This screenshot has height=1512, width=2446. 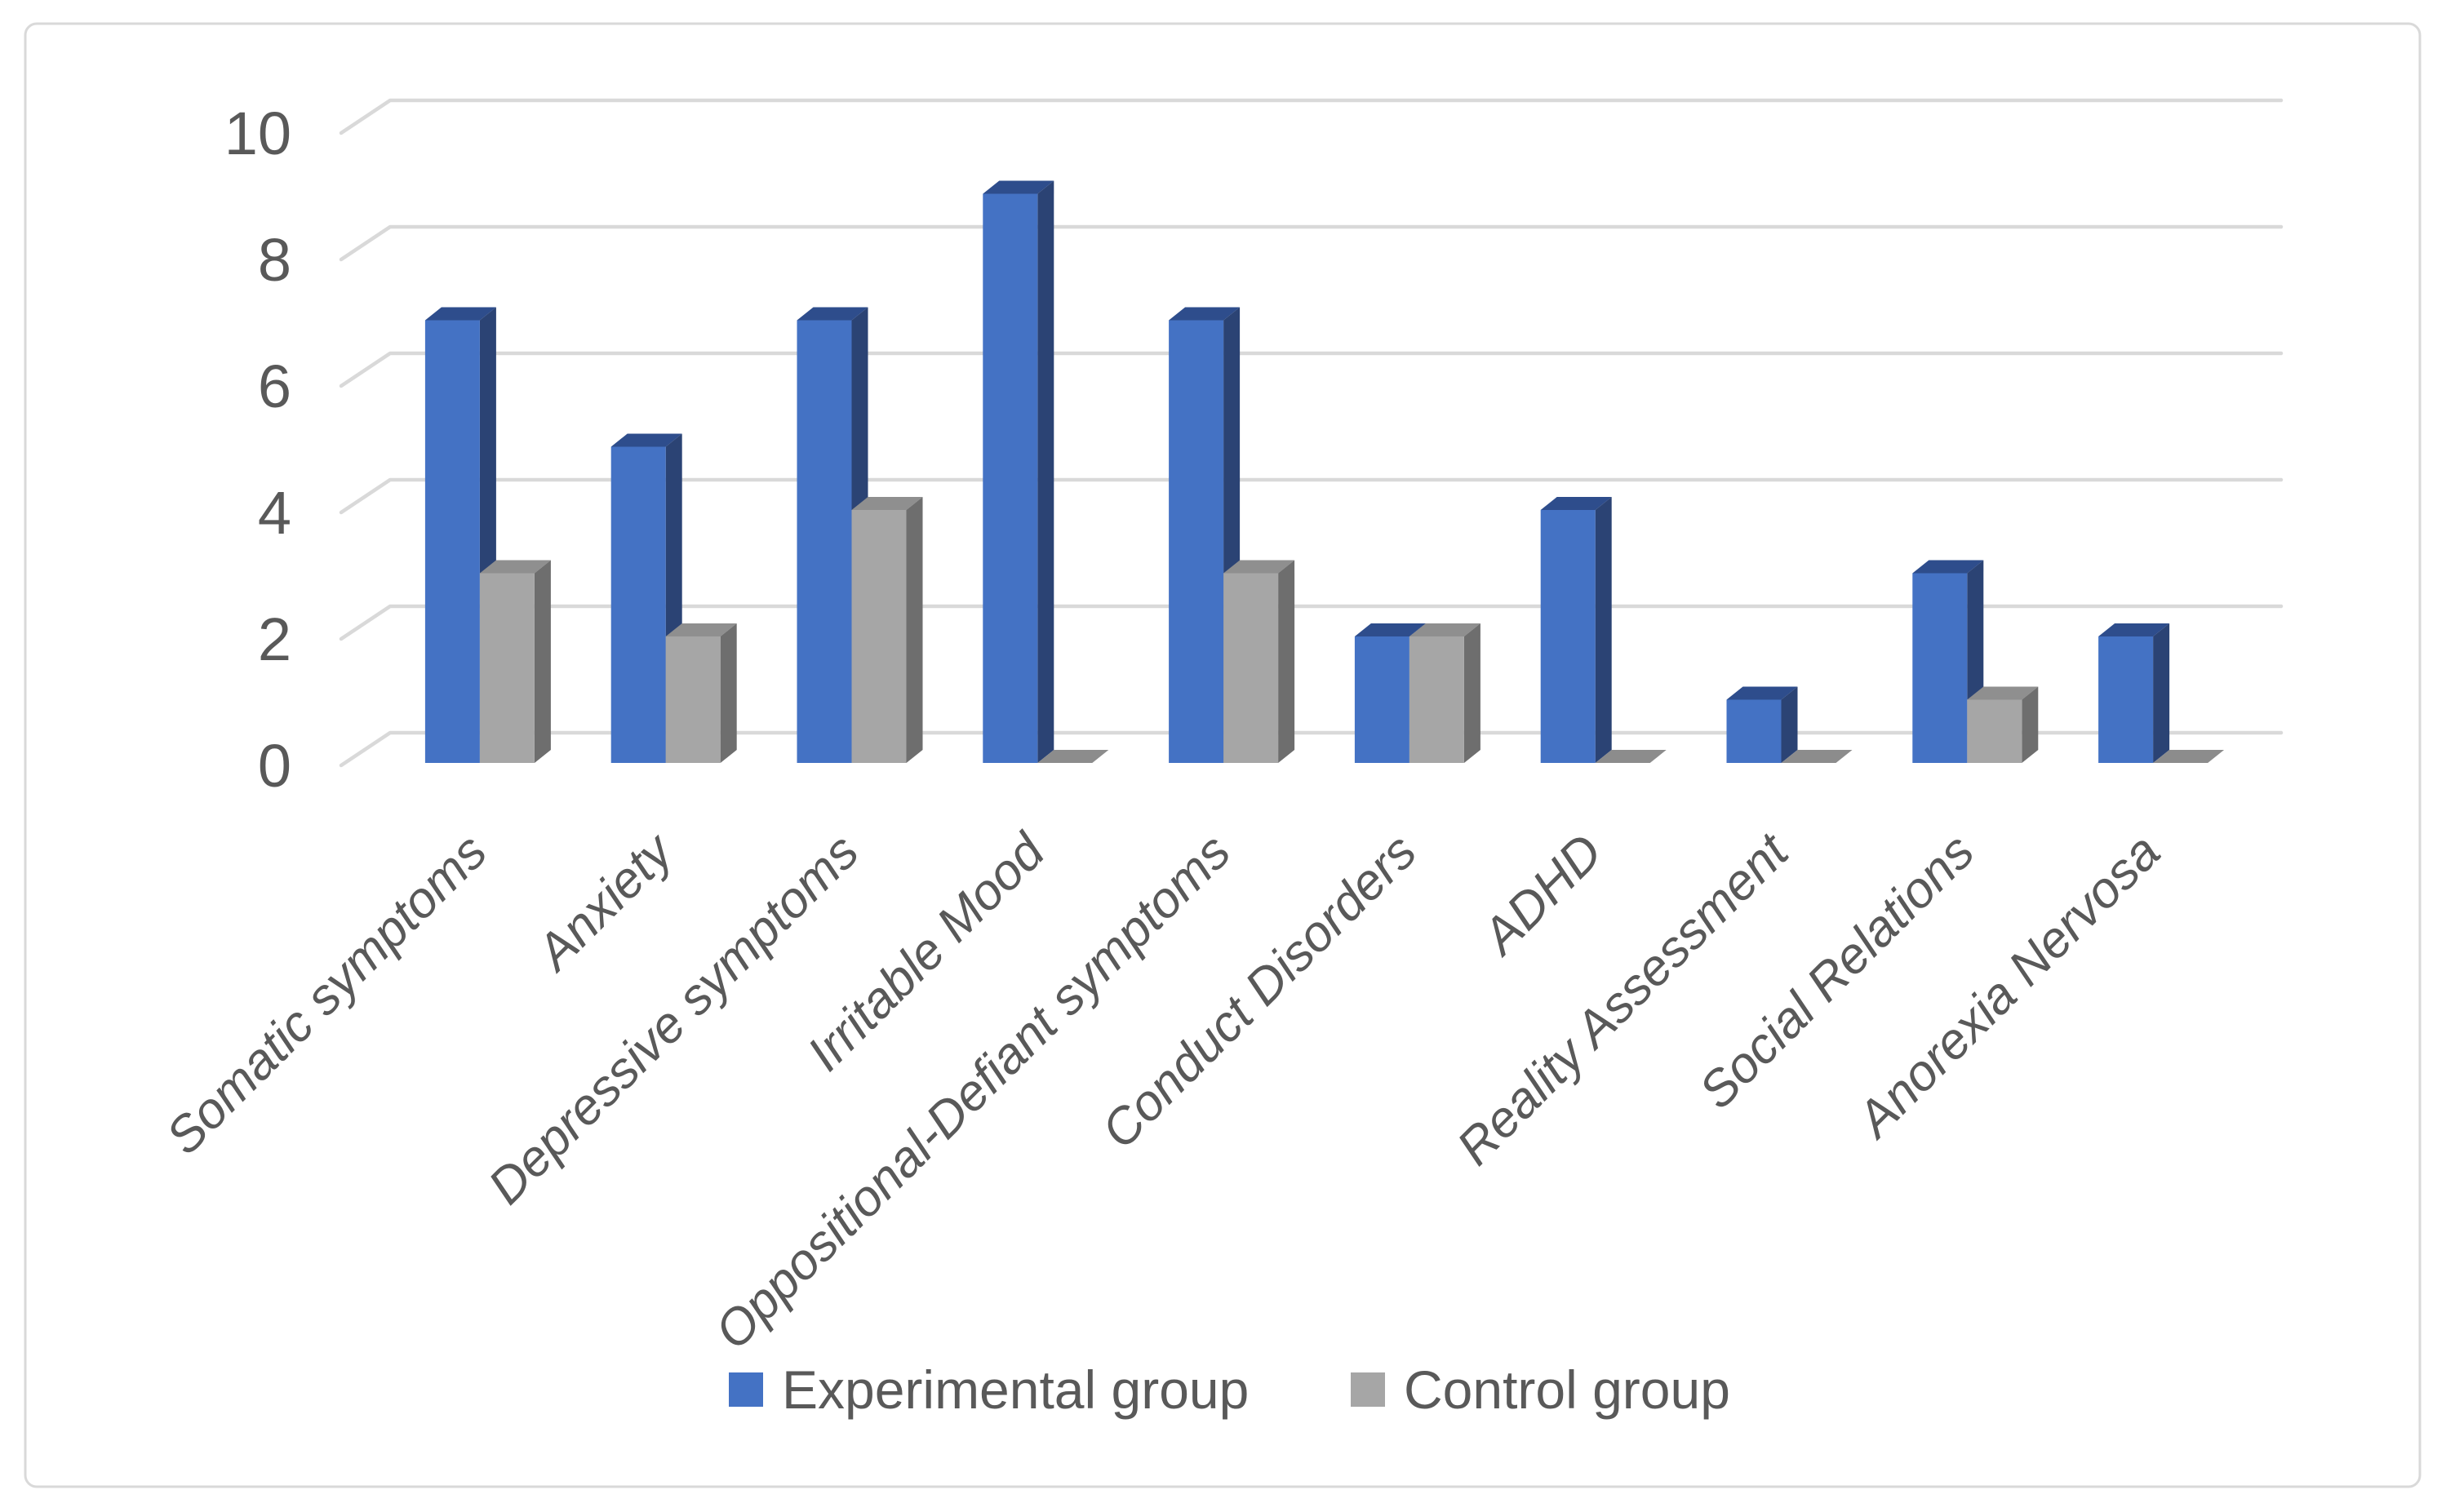 What do you see at coordinates (1287, 661) in the screenshot?
I see `bar-control-group-oppositional-defiant-symptoms-side` at bounding box center [1287, 661].